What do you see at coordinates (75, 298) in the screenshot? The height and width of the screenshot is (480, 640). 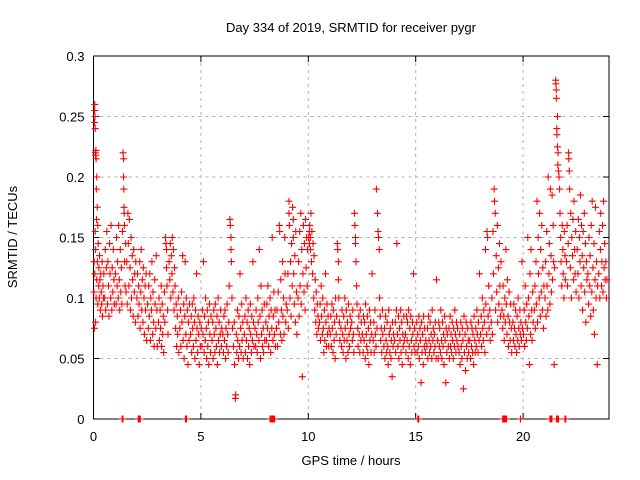 I see `y-tick-label: 0.1` at bounding box center [75, 298].